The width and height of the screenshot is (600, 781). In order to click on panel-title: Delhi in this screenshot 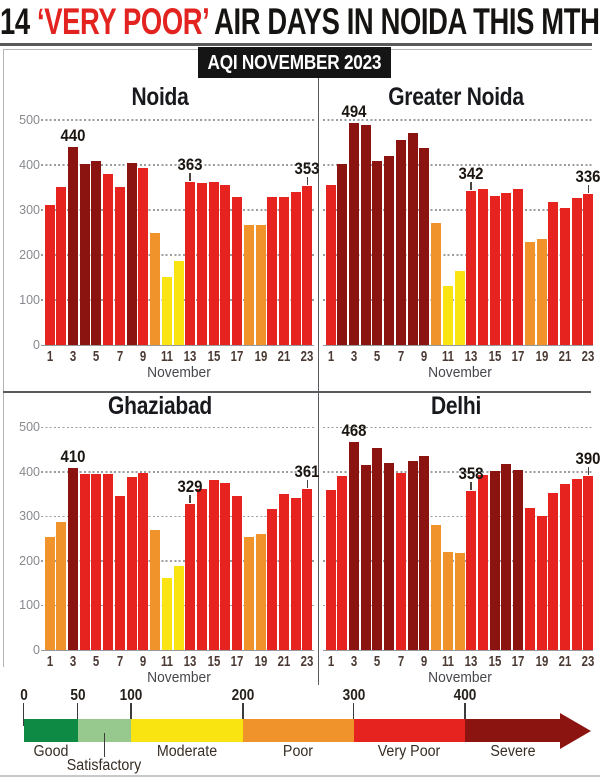, I will do `click(456, 406)`.